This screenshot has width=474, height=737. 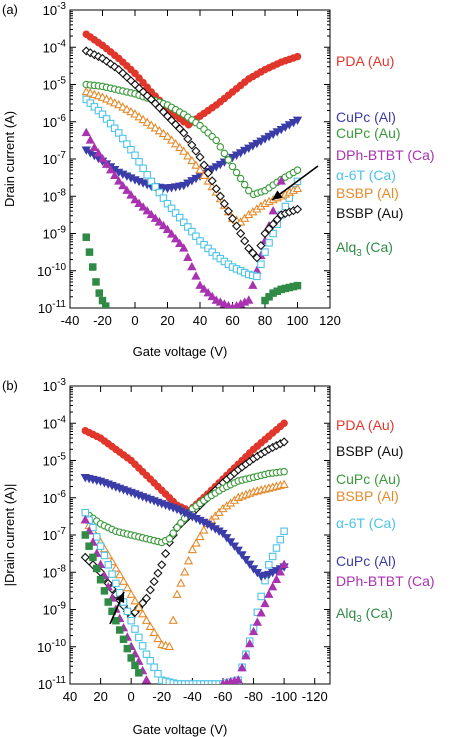 I want to click on x-tick-label: -40, so click(x=192, y=696).